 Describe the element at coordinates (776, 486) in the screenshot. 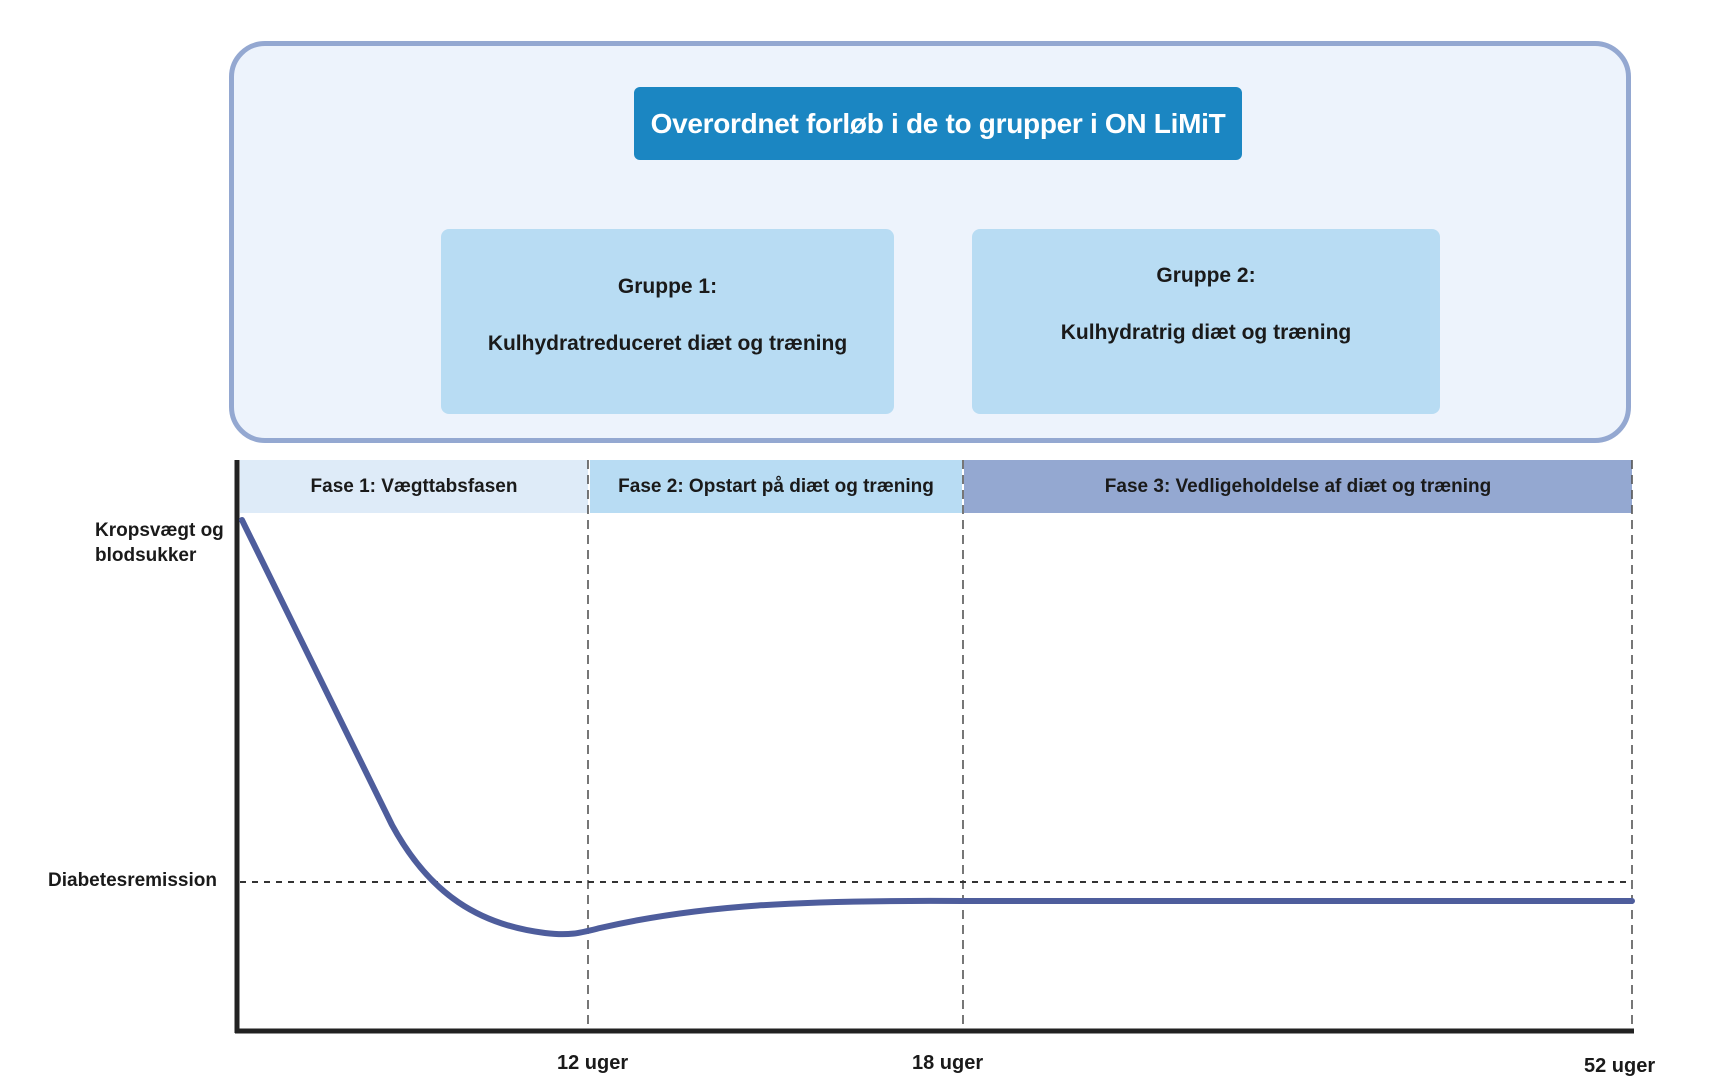

I see `phase-2-band: Fase 2: Opstart på diæt og træning` at that location.